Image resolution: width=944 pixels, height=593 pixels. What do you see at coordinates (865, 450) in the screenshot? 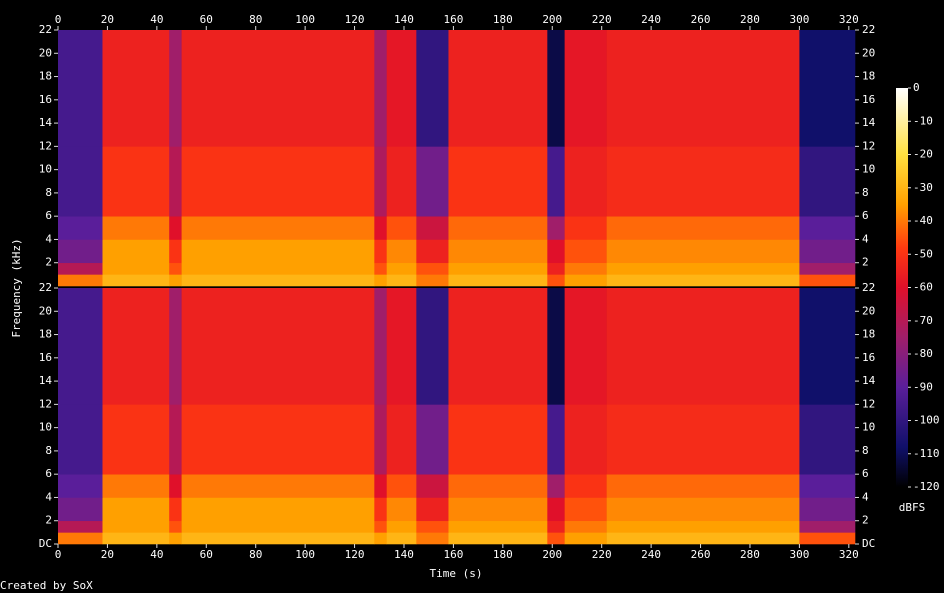
I see `y-tick-label-right: 8` at bounding box center [865, 450].